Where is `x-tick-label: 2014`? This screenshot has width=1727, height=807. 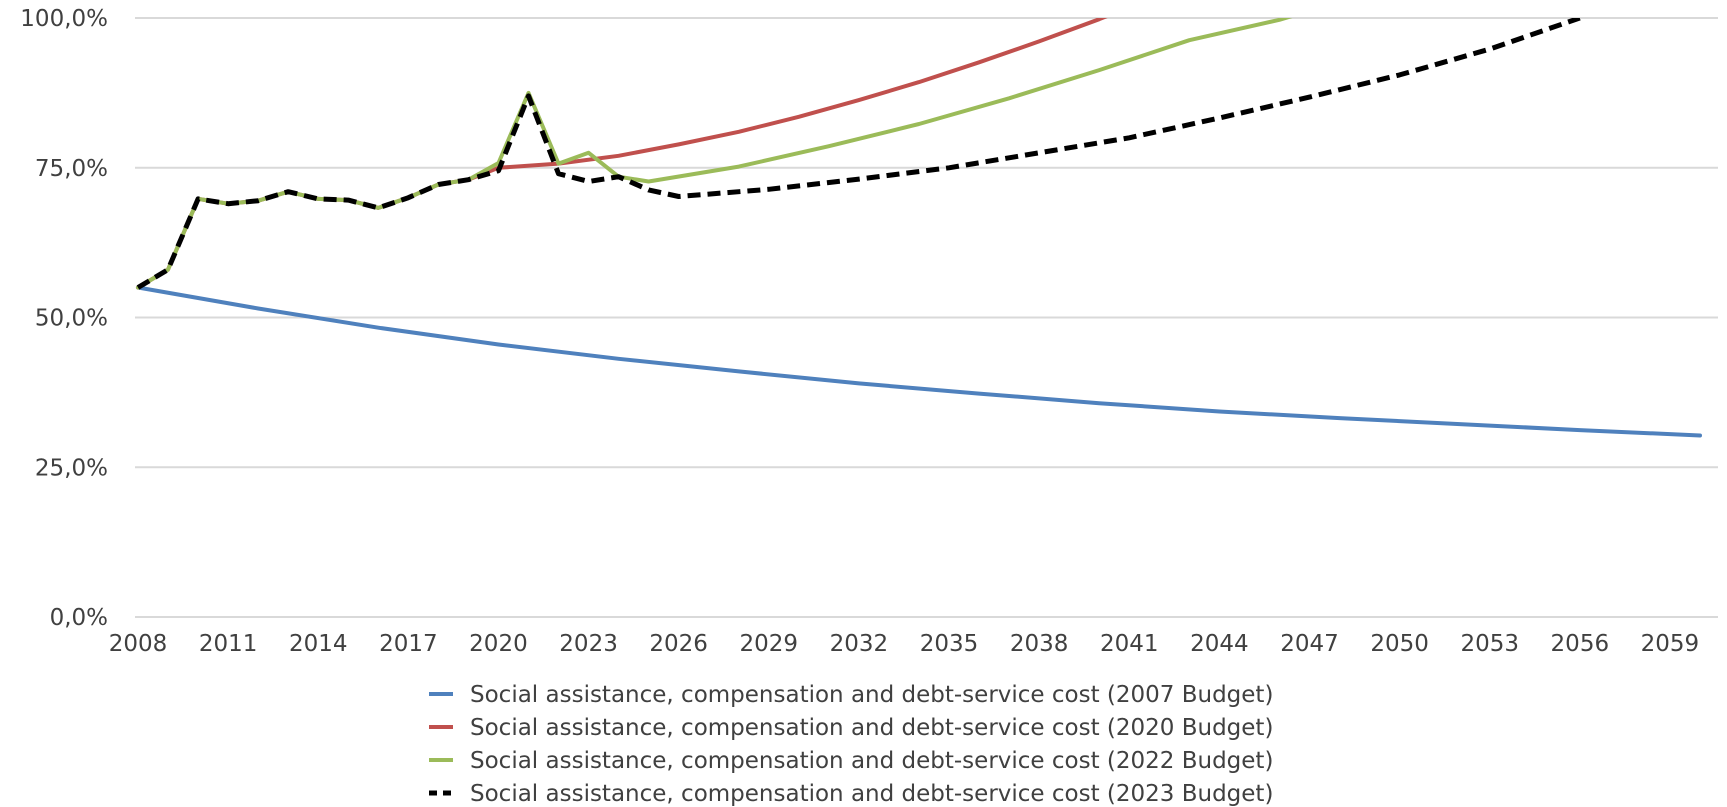
x-tick-label: 2014 is located at coordinates (318, 644).